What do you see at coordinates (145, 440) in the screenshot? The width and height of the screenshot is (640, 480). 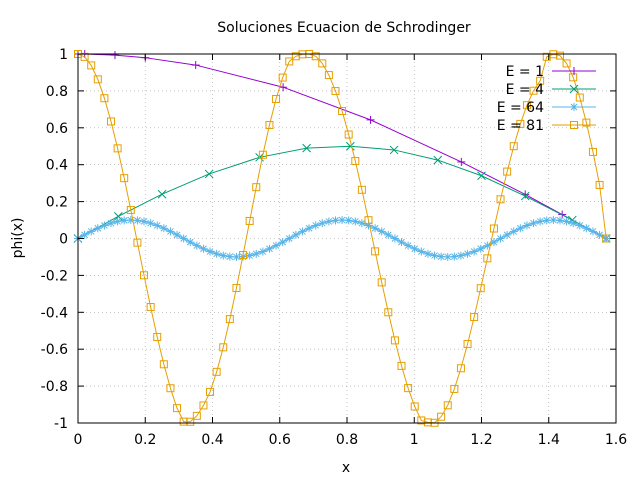 I see `x-tick-label: 0.2` at bounding box center [145, 440].